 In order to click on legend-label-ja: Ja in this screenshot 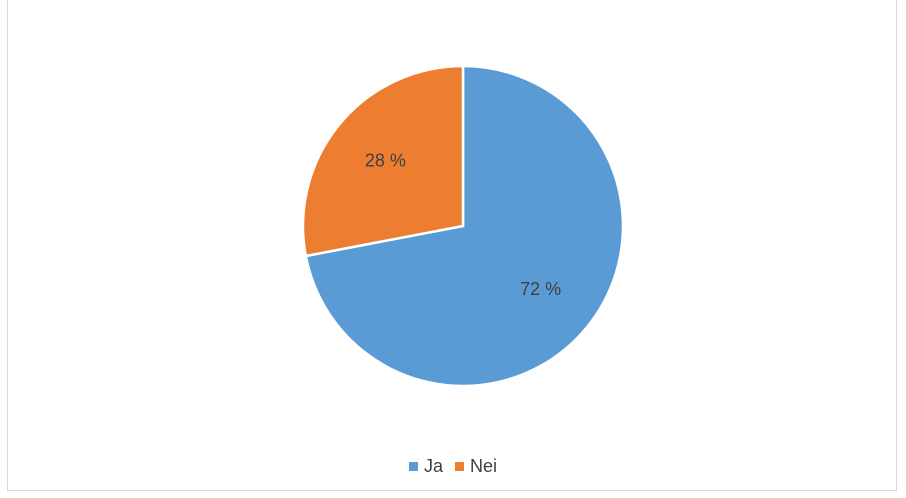, I will do `click(433, 466)`.